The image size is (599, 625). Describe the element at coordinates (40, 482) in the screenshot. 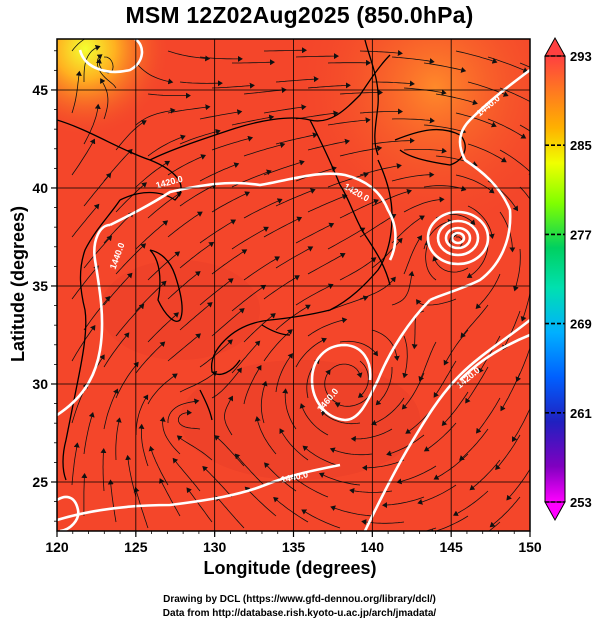

I see `y-tick-label: 25` at that location.